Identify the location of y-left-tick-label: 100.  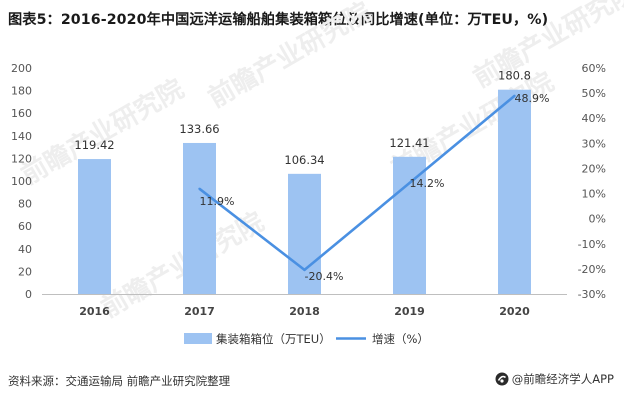
(21, 181).